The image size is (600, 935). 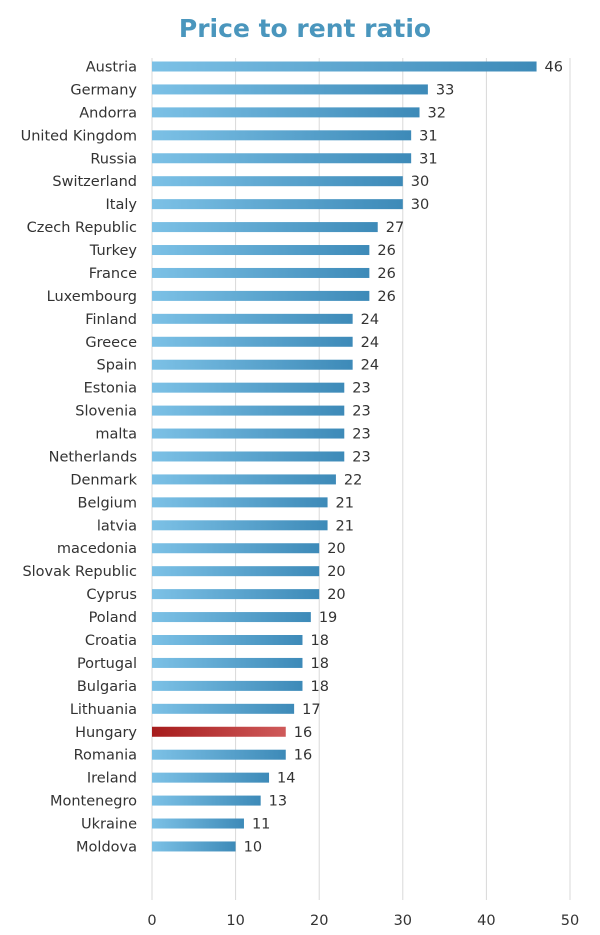 I want to click on bar-malta, so click(x=248, y=433).